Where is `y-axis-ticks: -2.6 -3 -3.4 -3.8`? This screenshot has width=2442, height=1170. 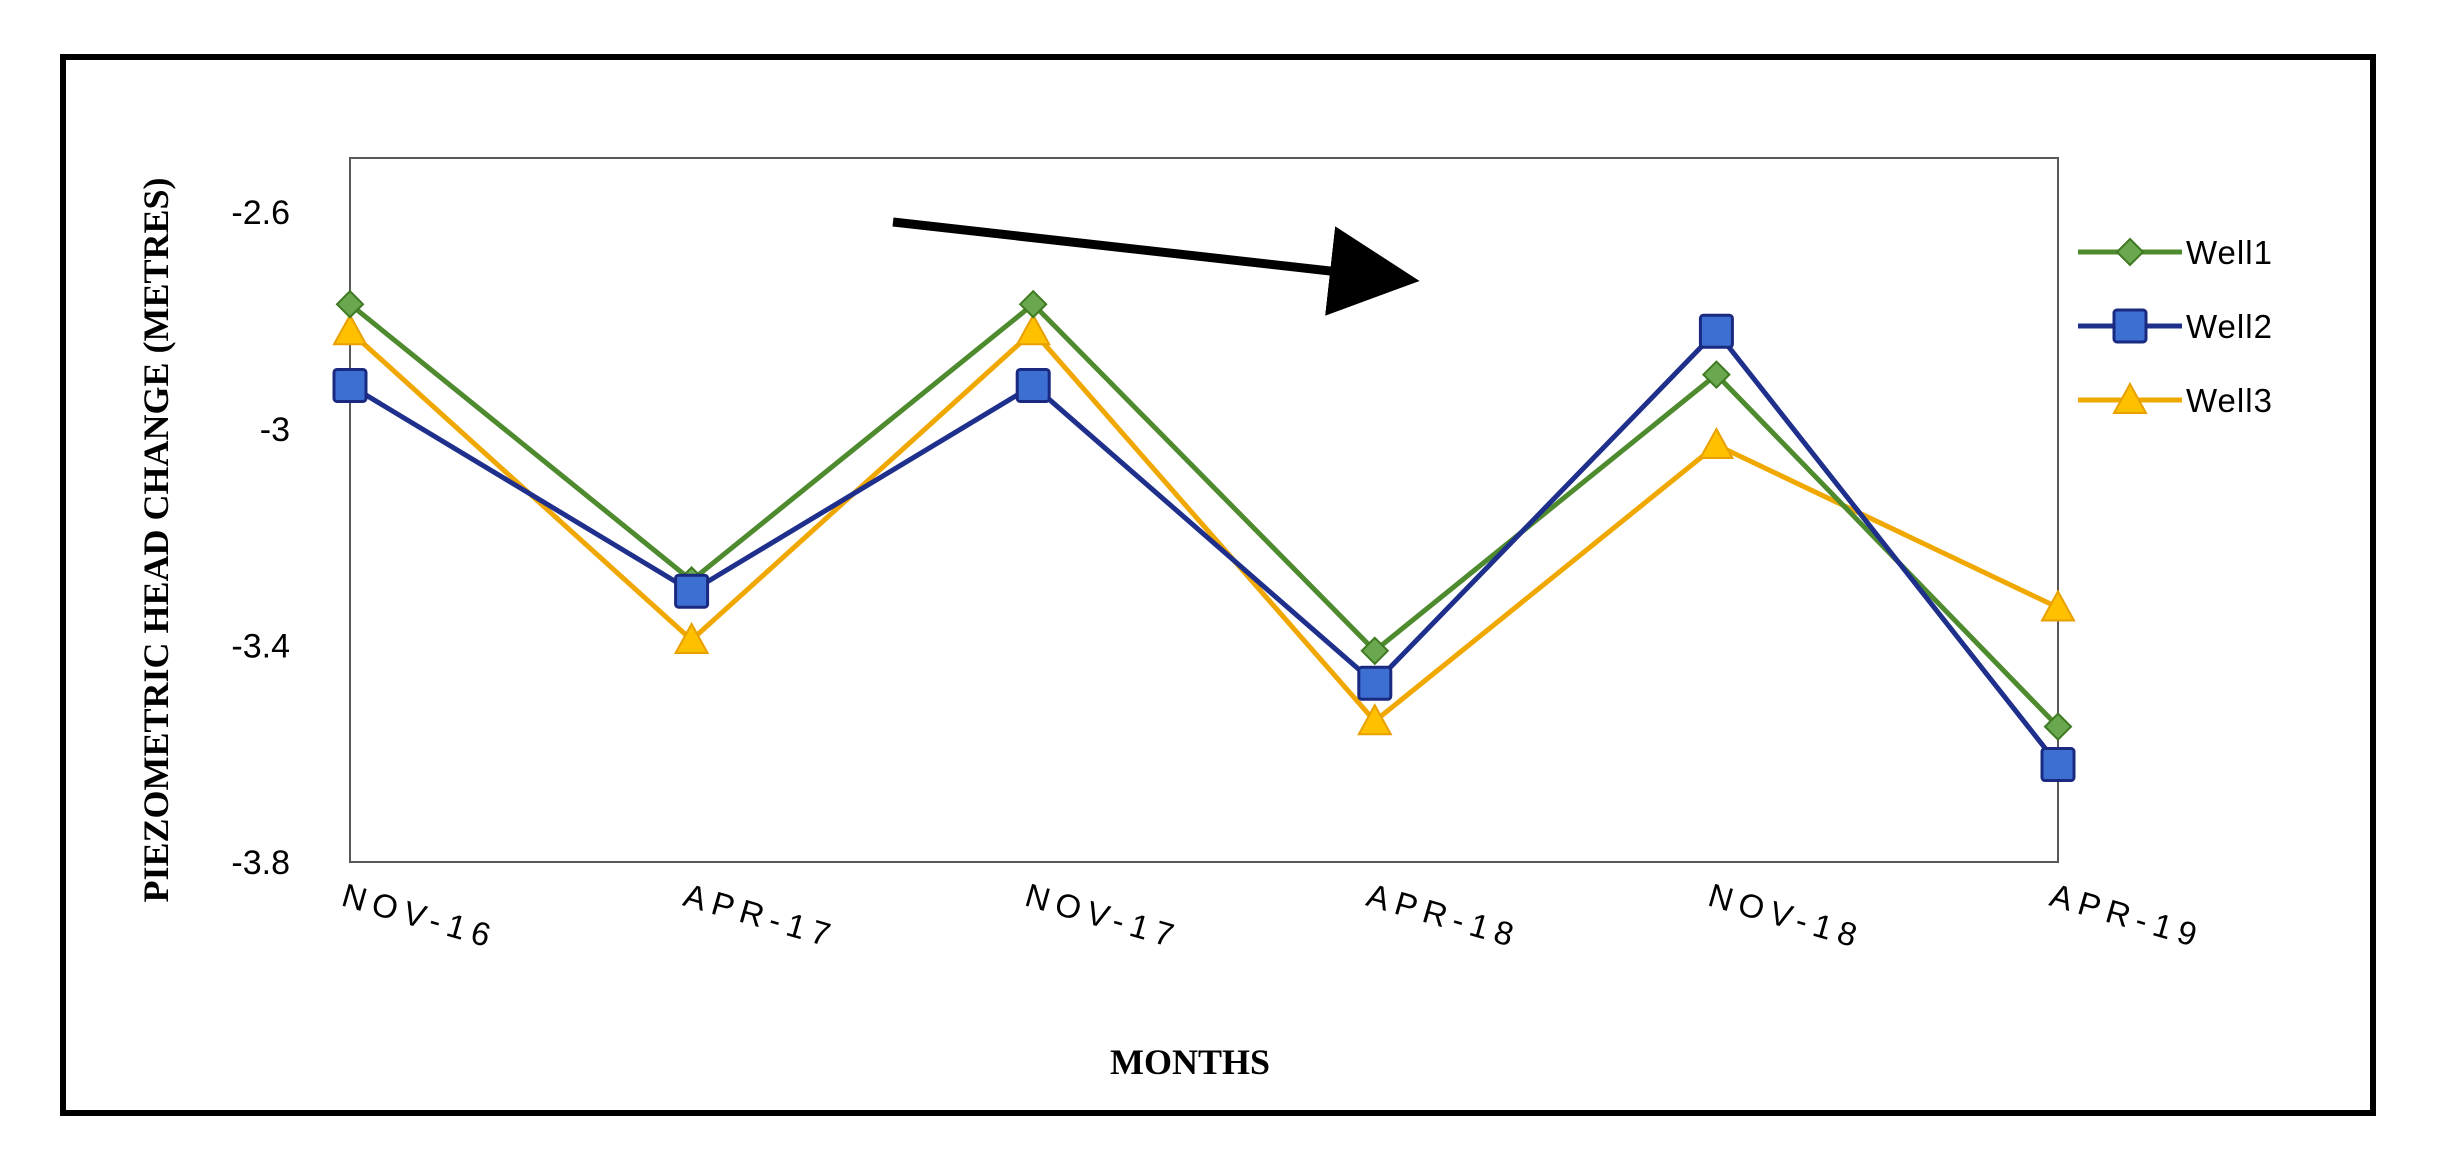
y-axis-ticks: -2.6 -3 -3.4 -3.8 is located at coordinates (260, 538).